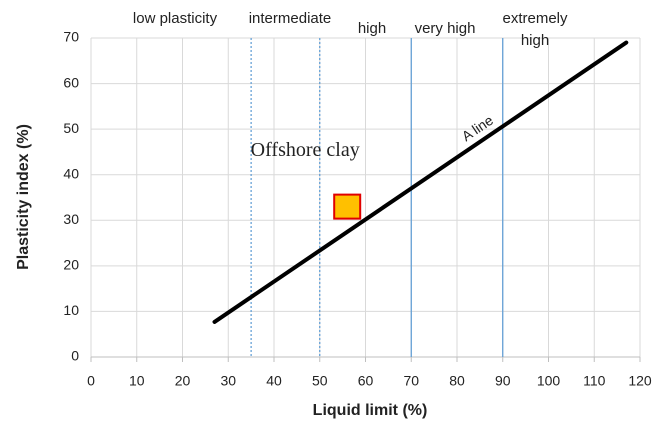 Image resolution: width=672 pixels, height=423 pixels. Describe the element at coordinates (71, 37) in the screenshot. I see `y-tick-label: 70` at that location.